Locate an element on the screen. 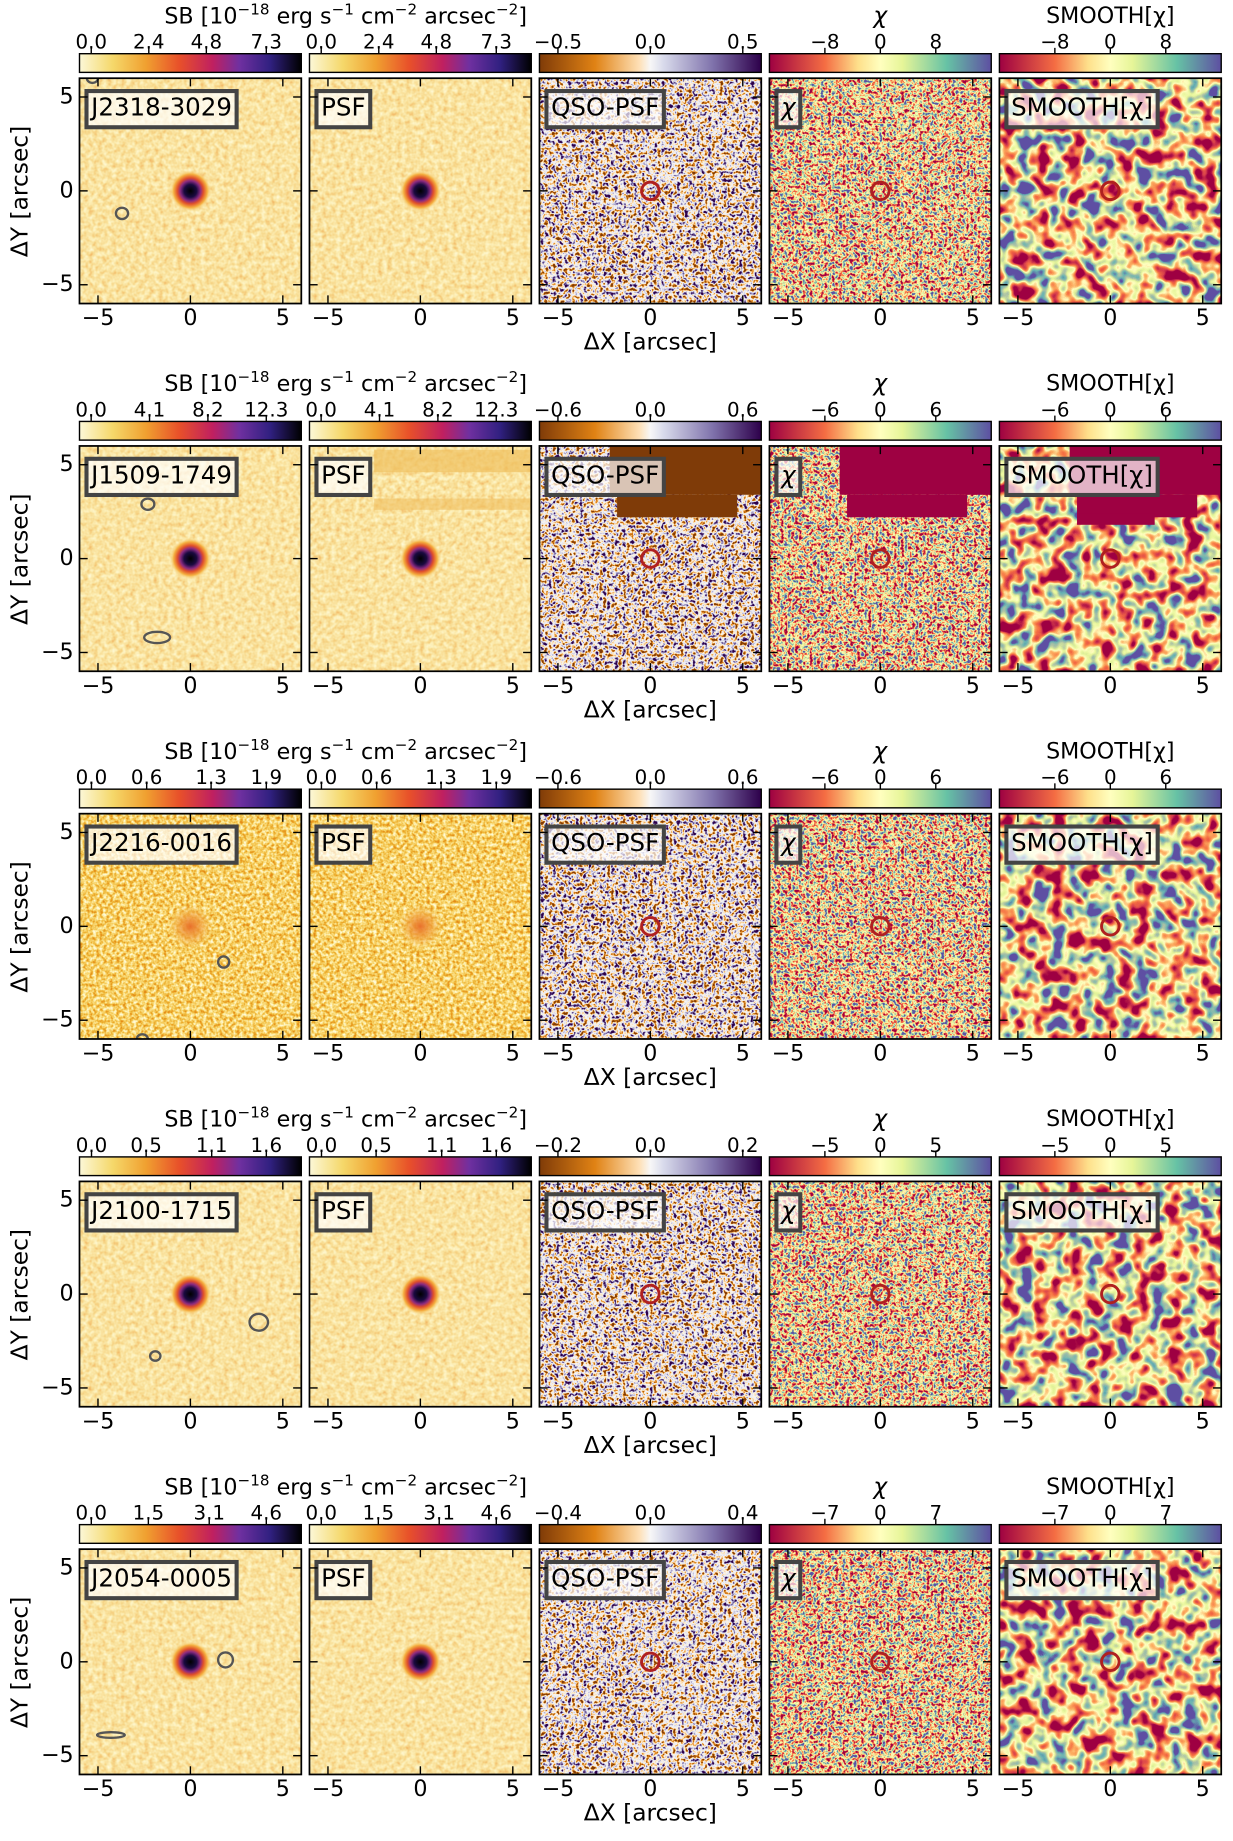 Image resolution: width=1233 pixels, height=1841 pixels. x-axis-label: ΔX [arcsec] is located at coordinates (650, 1813).